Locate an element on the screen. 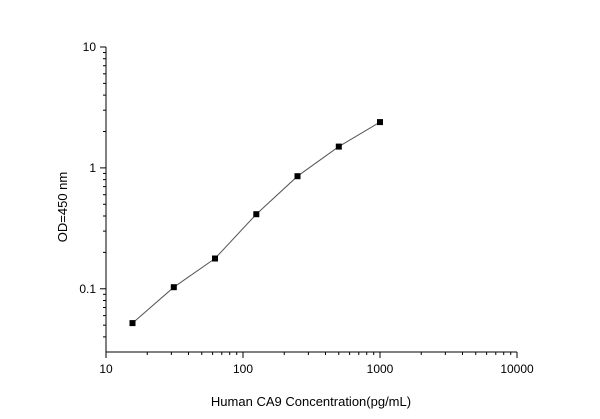  x-tick-label: 100 is located at coordinates (243, 369).